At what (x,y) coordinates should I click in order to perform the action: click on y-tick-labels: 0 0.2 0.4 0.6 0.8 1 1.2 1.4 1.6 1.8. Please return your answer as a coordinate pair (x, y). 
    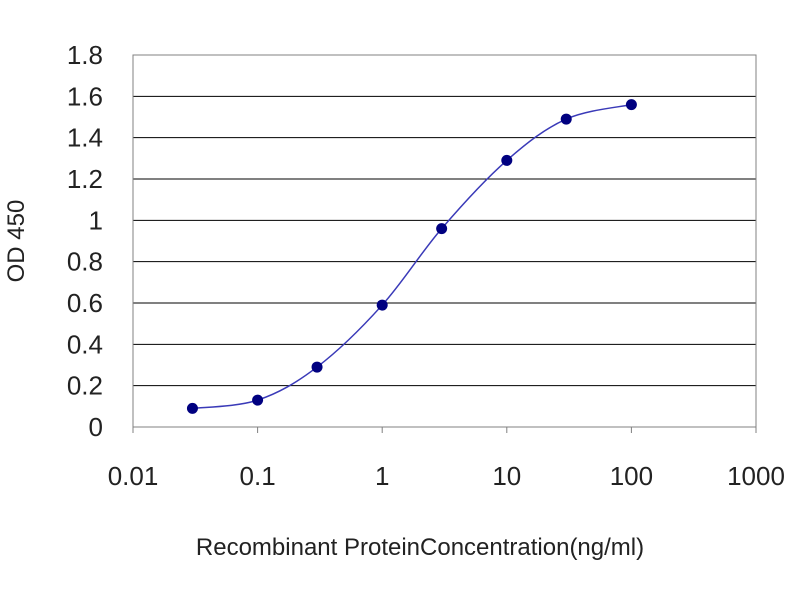
    Looking at the image, I should click on (85, 241).